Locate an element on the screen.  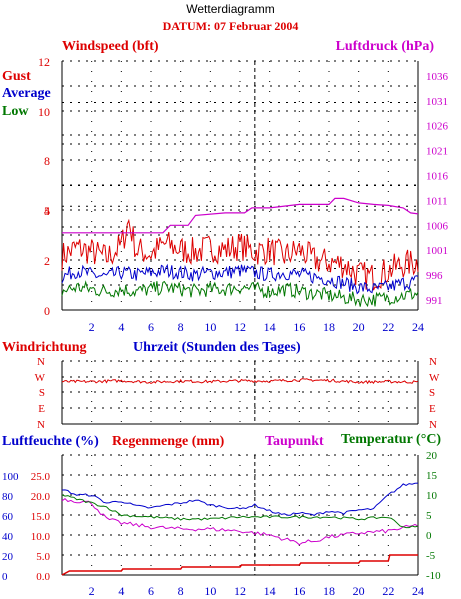
datum-label: DATUM: 07 Februar 2004 is located at coordinates (230, 26).